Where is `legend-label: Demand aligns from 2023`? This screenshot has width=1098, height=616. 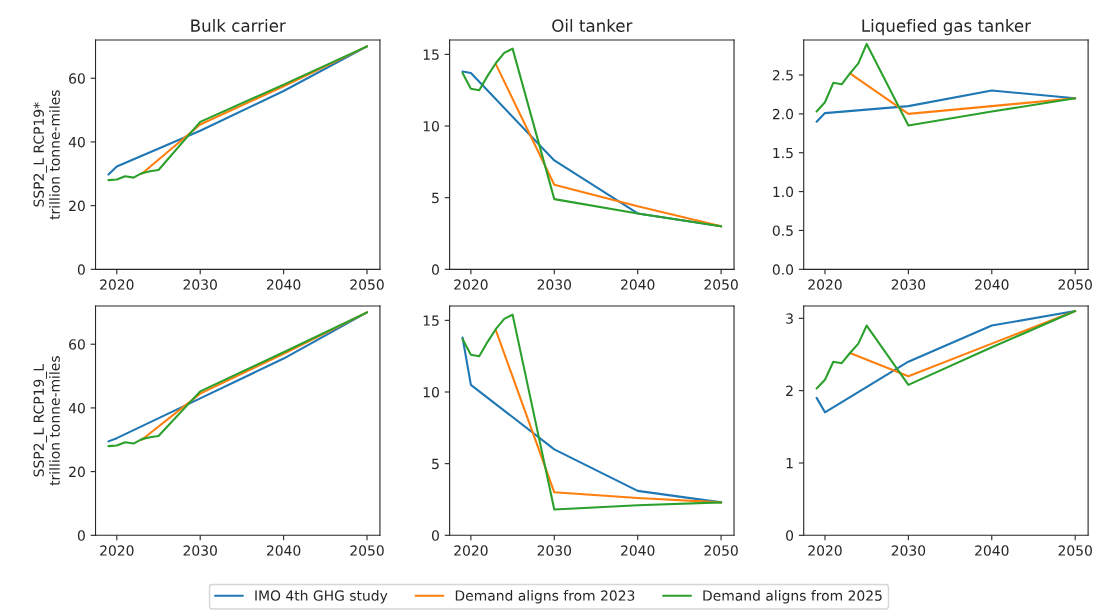 legend-label: Demand aligns from 2023 is located at coordinates (545, 597).